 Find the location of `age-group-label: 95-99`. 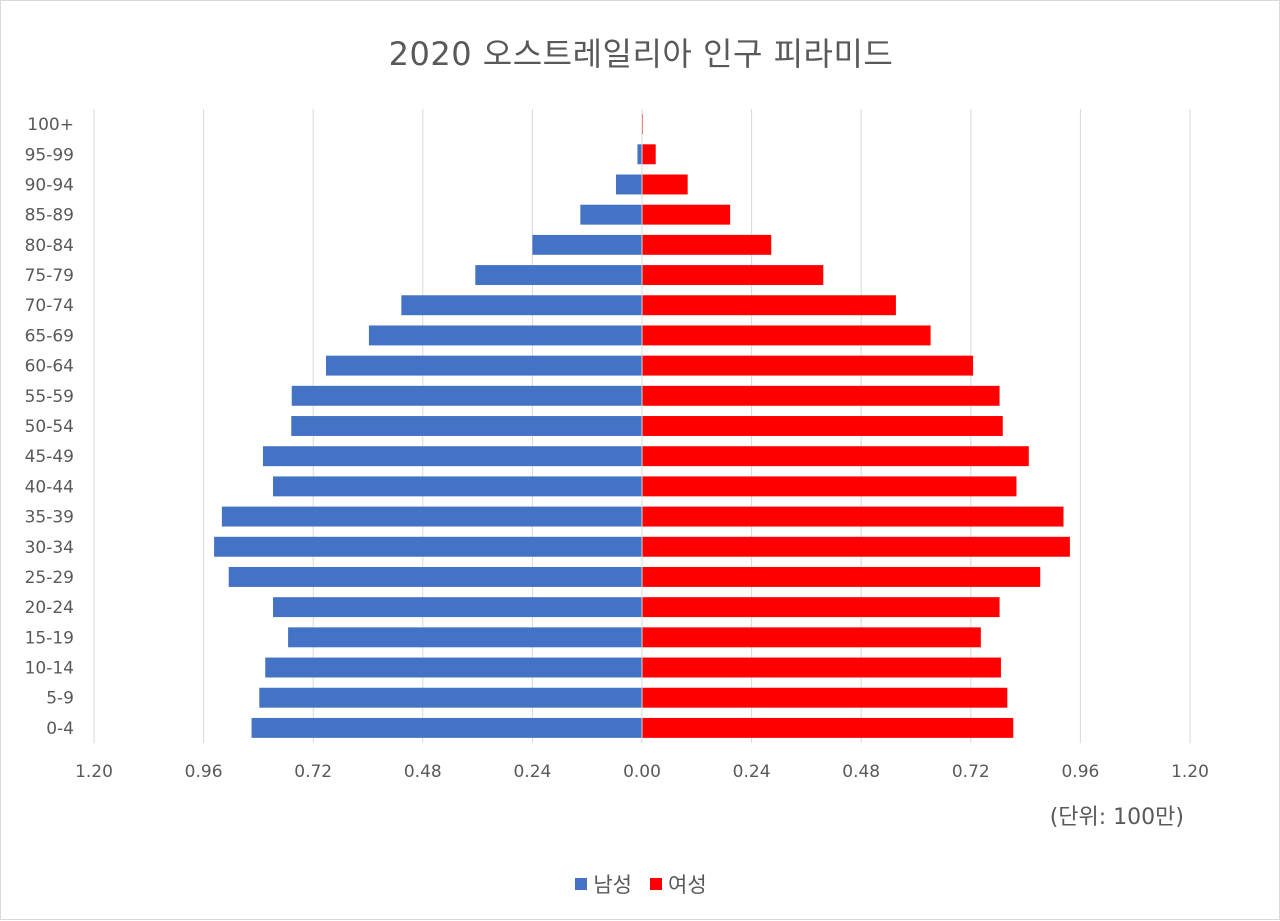

age-group-label: 95-99 is located at coordinates (49, 155).